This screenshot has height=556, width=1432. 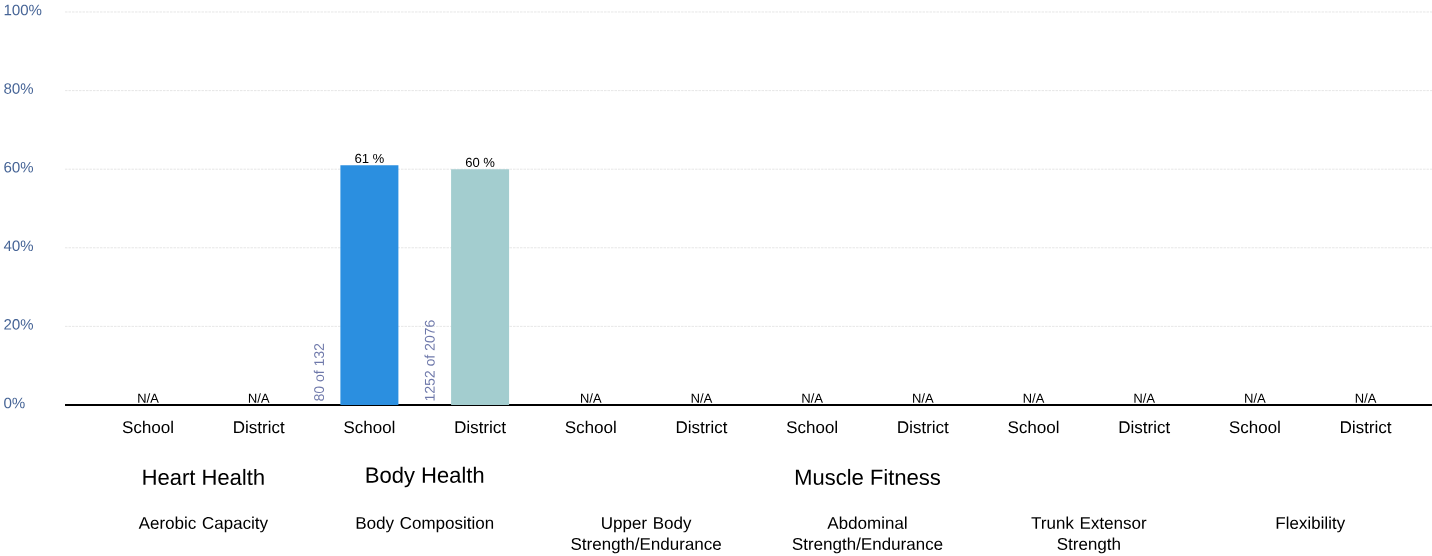 What do you see at coordinates (868, 477) in the screenshot?
I see `text: Muscle Fitness` at bounding box center [868, 477].